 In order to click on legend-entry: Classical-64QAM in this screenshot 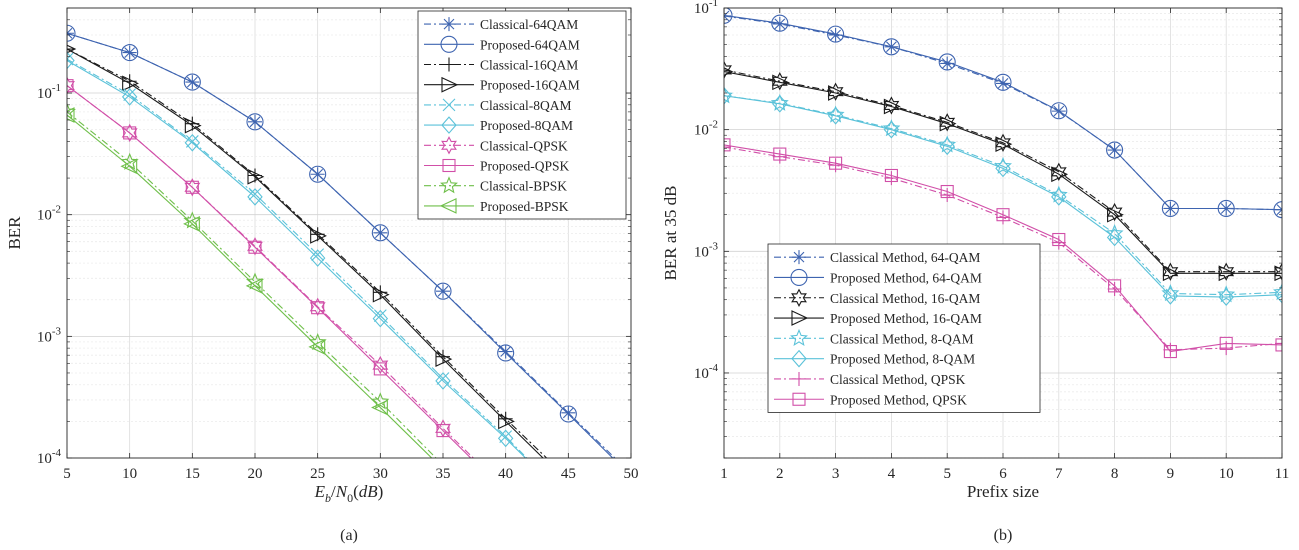, I will do `click(501, 24)`.